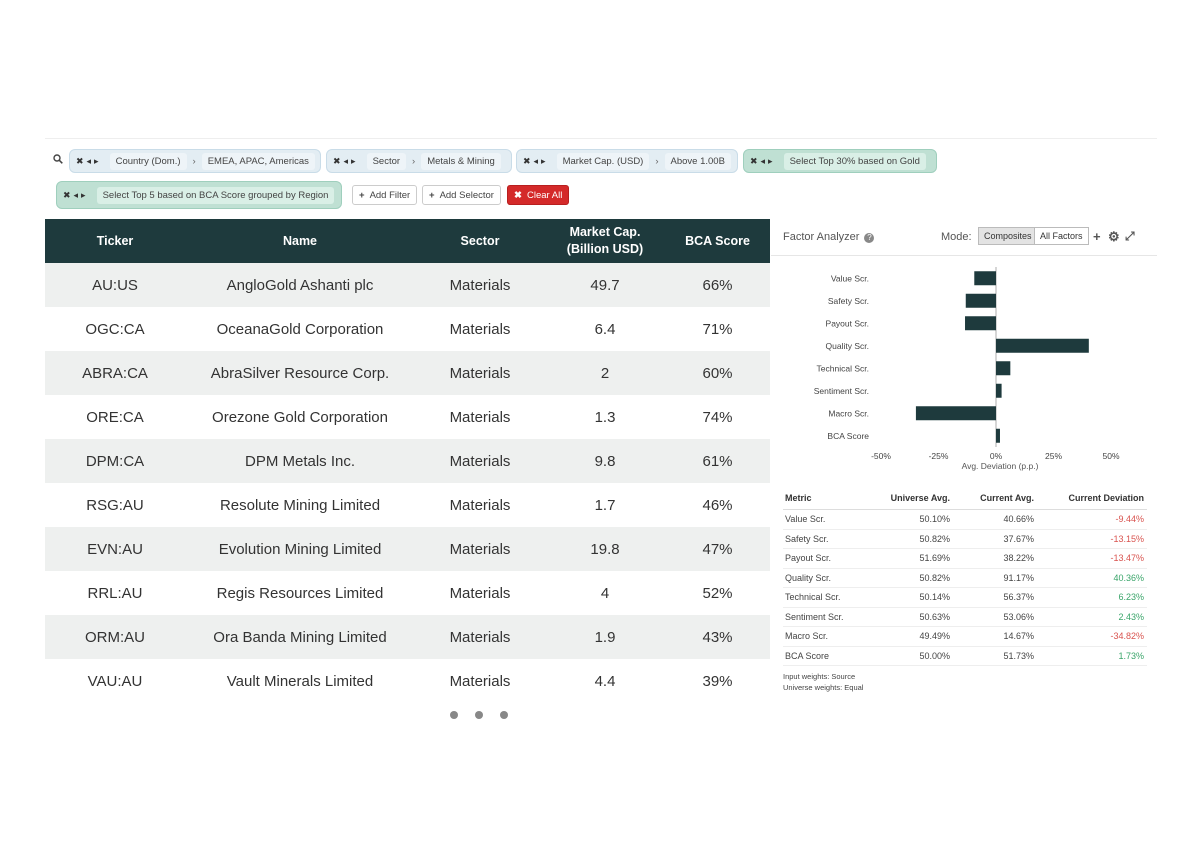  What do you see at coordinates (807, 538) in the screenshot?
I see `cell-metric: Safety Scr.` at bounding box center [807, 538].